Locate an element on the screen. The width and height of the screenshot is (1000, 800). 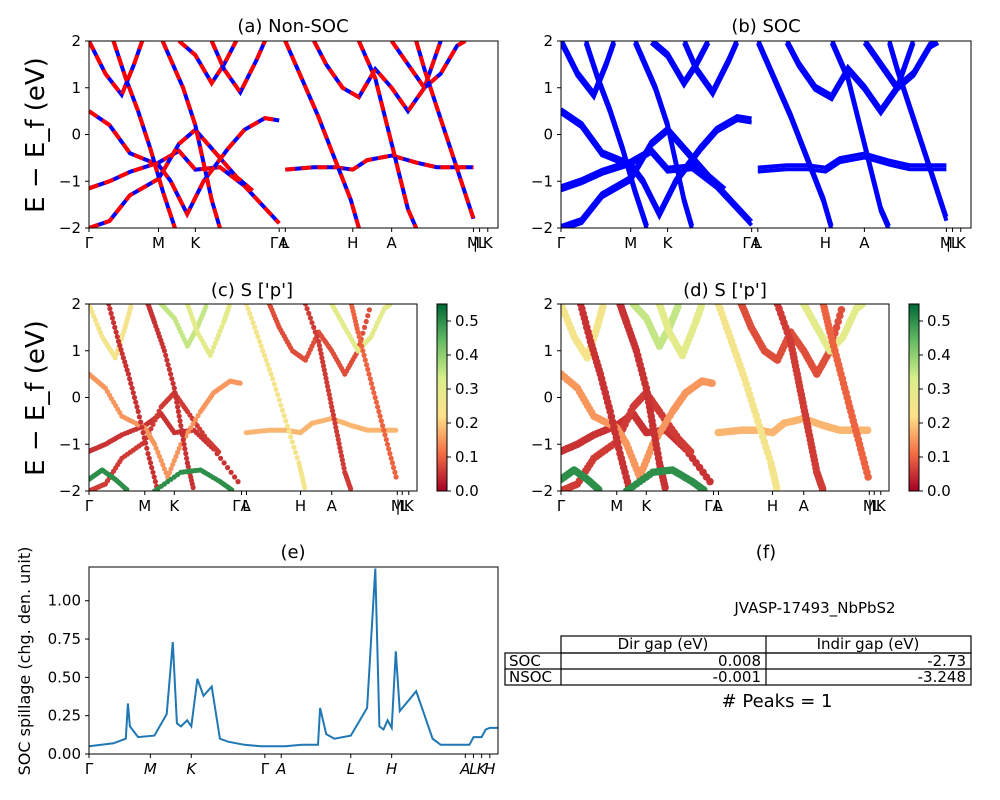
panel-d-xtick-label: L is located at coordinates (718, 506).